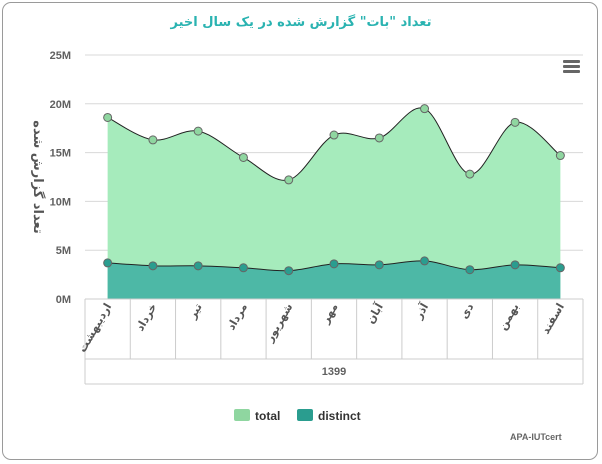 The image size is (602, 464). I want to click on x-tick-label: آذر, so click(421, 311).